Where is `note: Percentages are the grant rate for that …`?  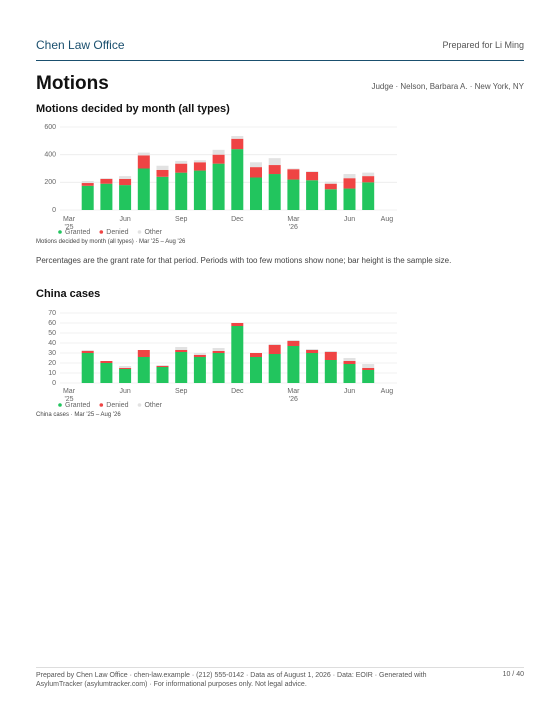
note: Percentages are the grant rate for that … is located at coordinates (244, 260).